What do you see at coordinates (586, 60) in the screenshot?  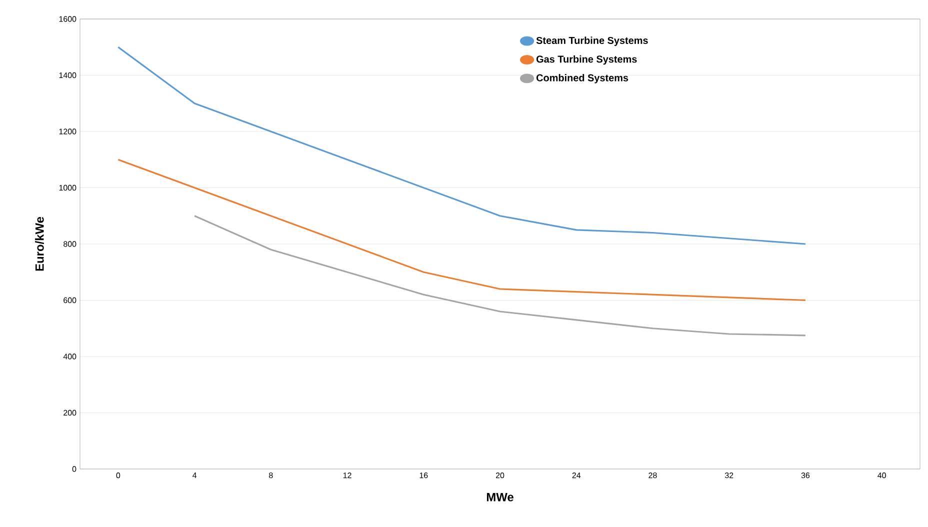 I see `legend-label: Gas Turbine Systems` at bounding box center [586, 60].